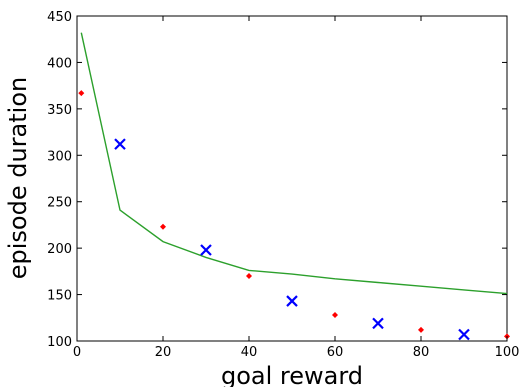 This screenshot has width=523, height=387. Describe the element at coordinates (77, 352) in the screenshot. I see `x-tick-label: 0` at that location.